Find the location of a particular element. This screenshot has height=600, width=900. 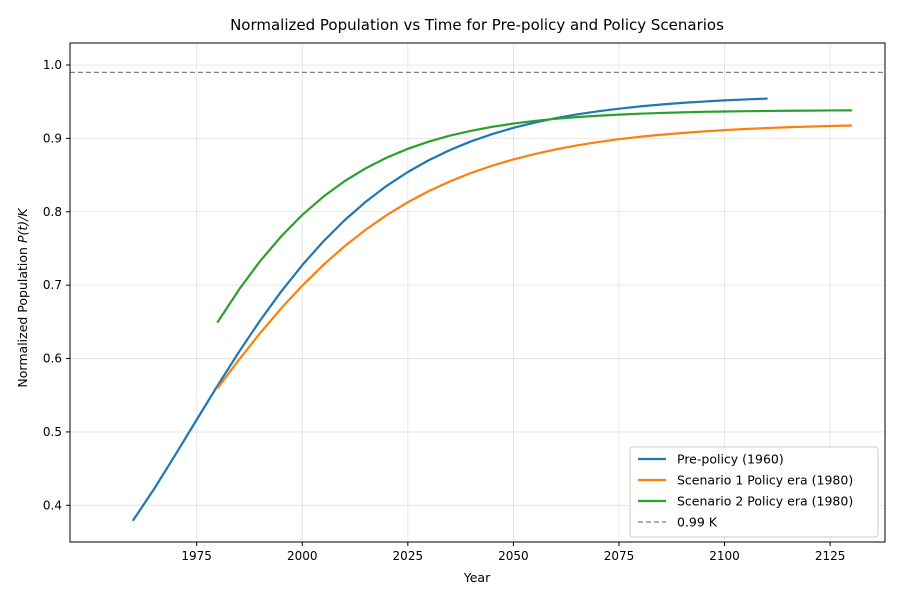

legend-label: Scenario 1 Policy era (1980) is located at coordinates (765, 480).